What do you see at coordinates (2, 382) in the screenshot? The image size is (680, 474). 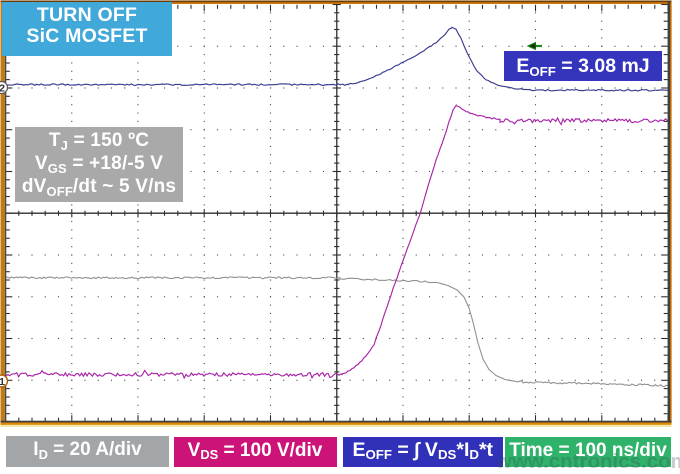 I see `svg-text: 1` at bounding box center [2, 382].